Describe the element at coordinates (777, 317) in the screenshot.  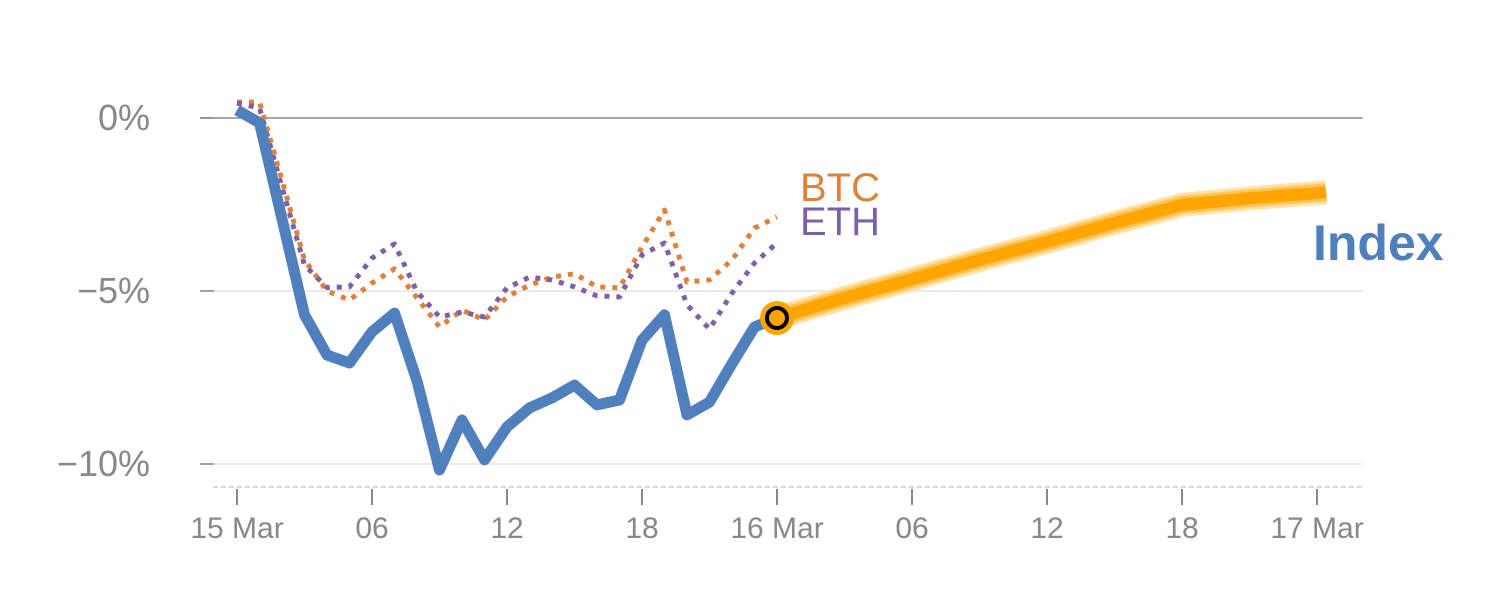
I see `current-point-ring` at that location.